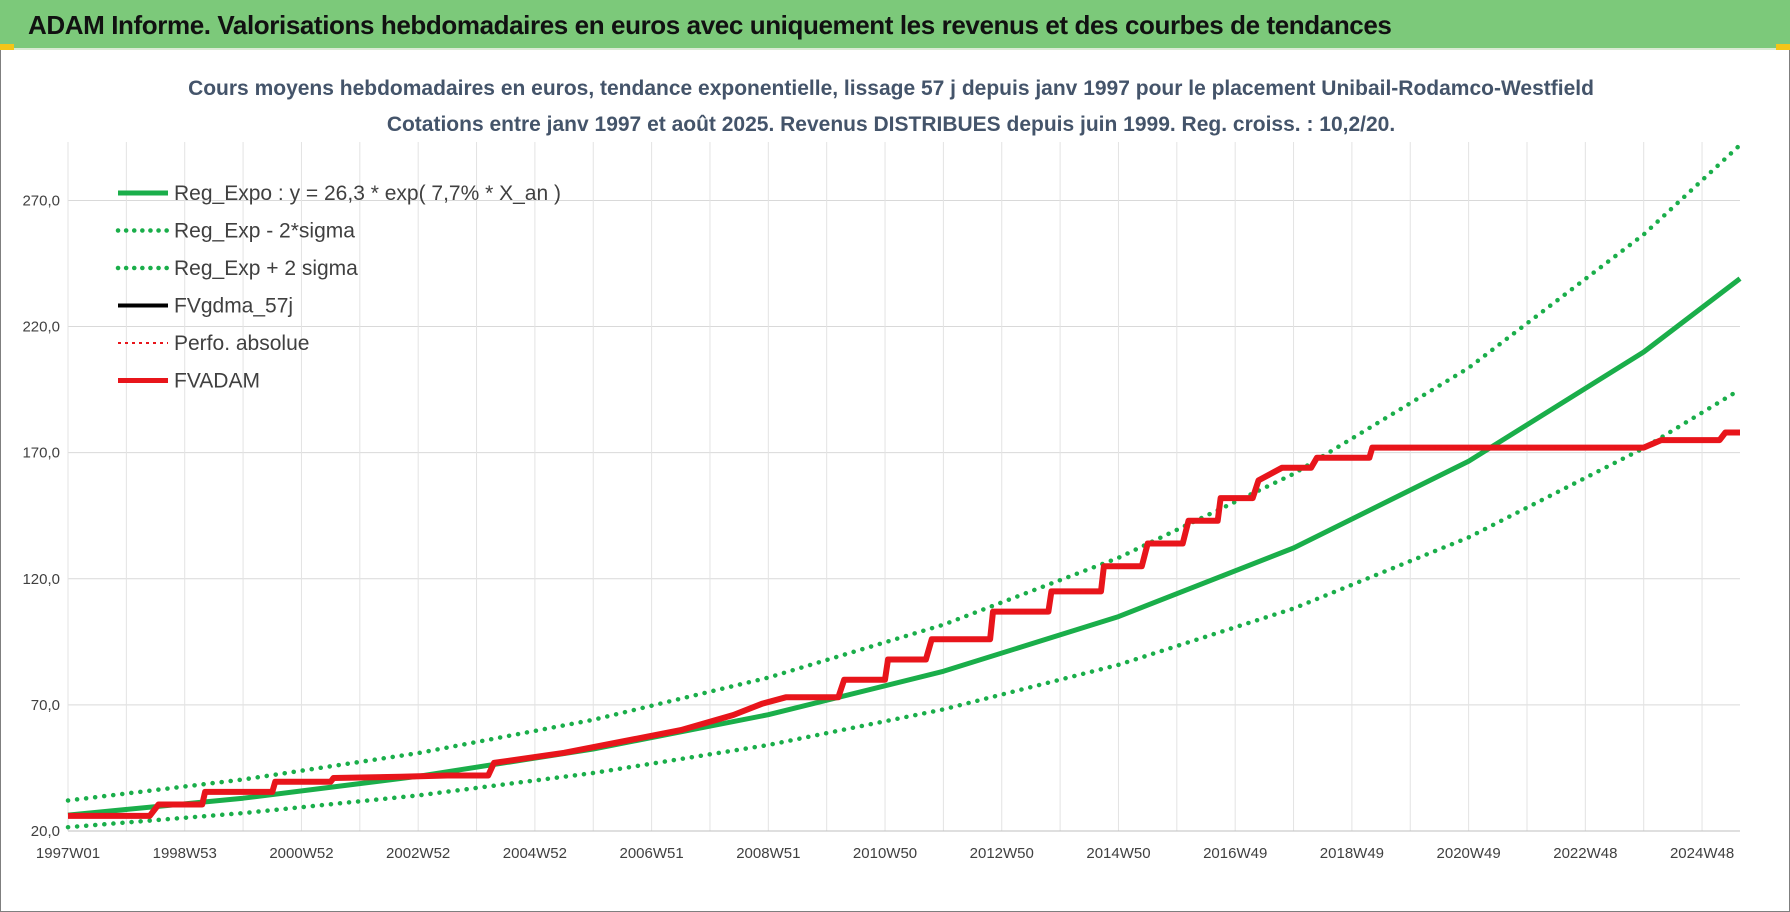 The image size is (1790, 912). Describe the element at coordinates (535, 853) in the screenshot. I see `x-tick-label: 2004W52` at that location.